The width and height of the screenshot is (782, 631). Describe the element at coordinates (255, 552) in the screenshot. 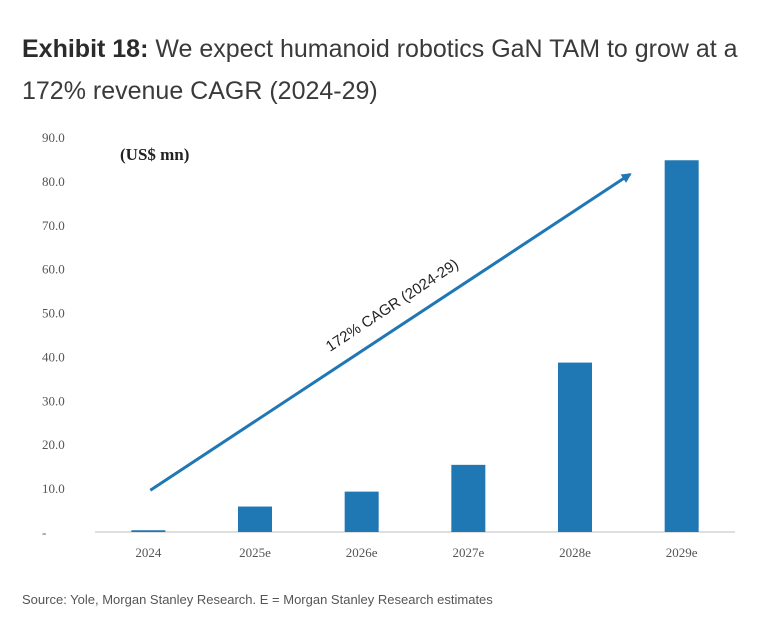

I see `x-tick-label: 2025e` at that location.